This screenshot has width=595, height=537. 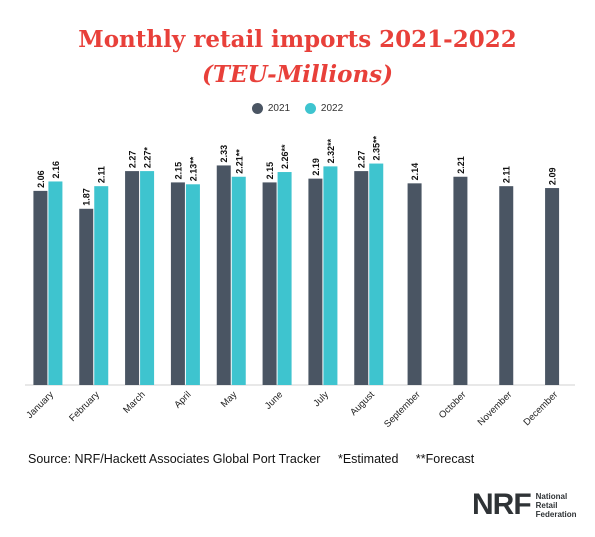 I want to click on data-label-2021-june: 2.15, so click(x=270, y=171).